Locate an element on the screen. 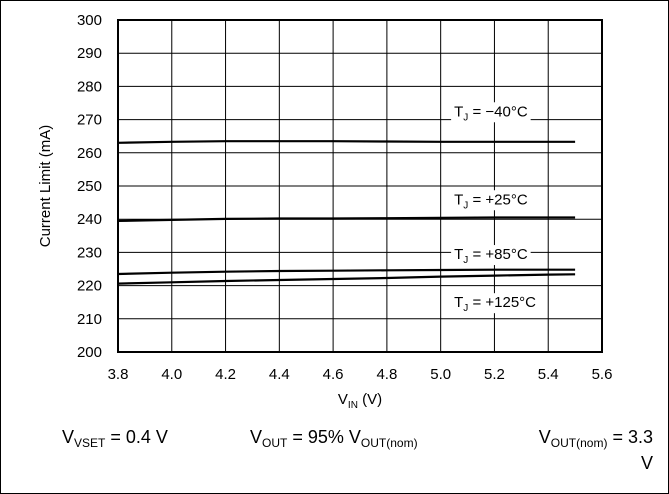 The width and height of the screenshot is (669, 494). y-tick-label: 280 is located at coordinates (89, 86).